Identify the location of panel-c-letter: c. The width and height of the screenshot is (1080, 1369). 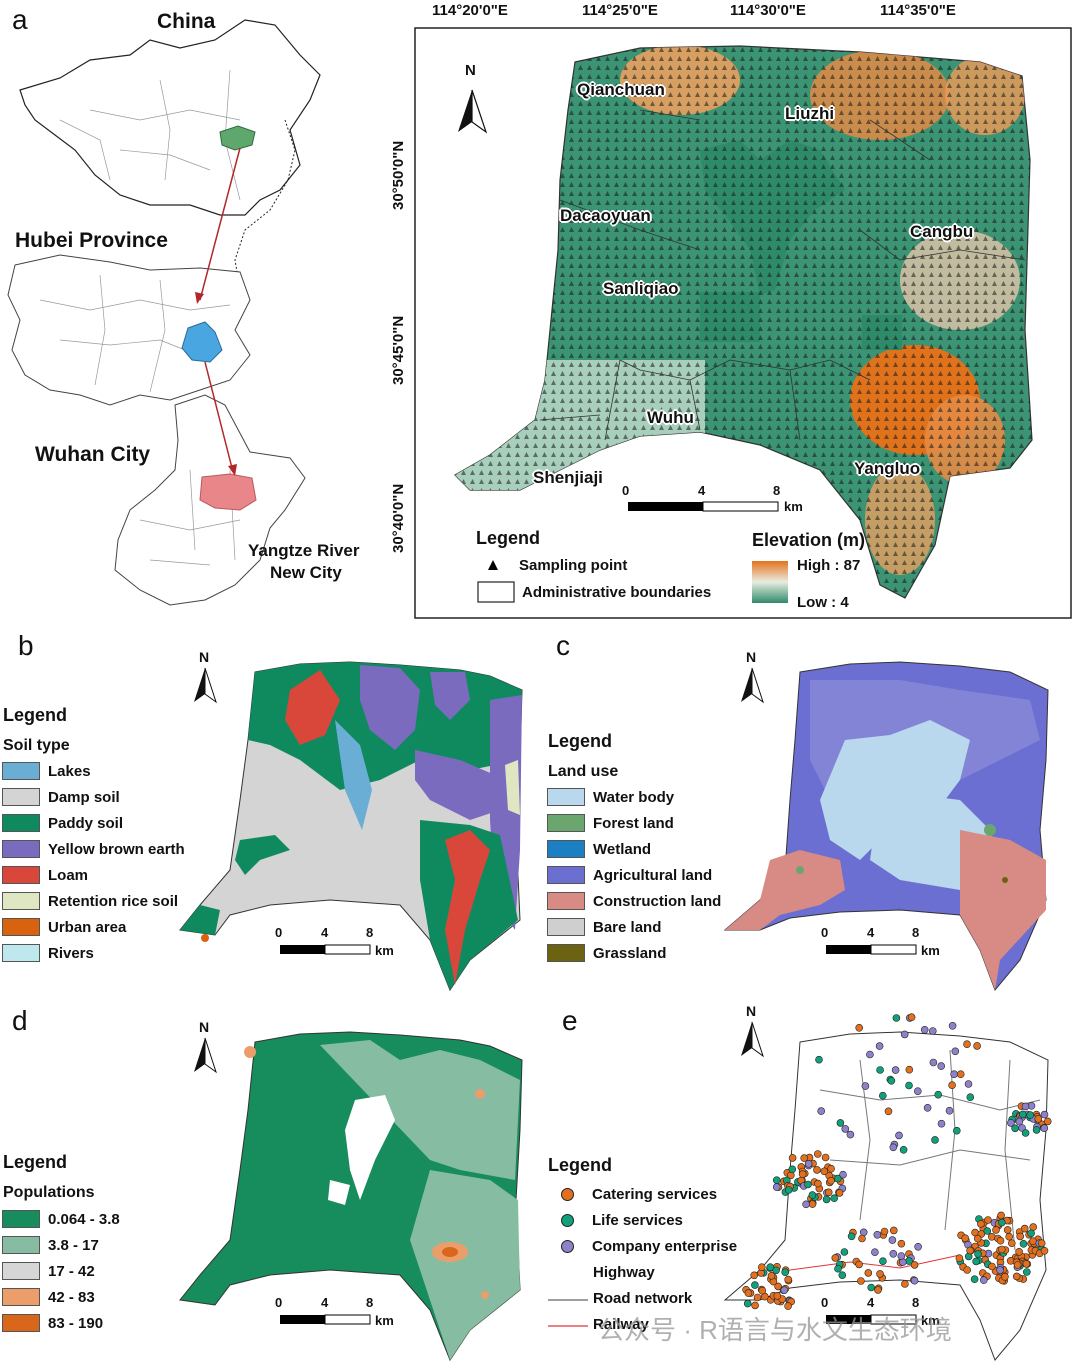
(563, 645).